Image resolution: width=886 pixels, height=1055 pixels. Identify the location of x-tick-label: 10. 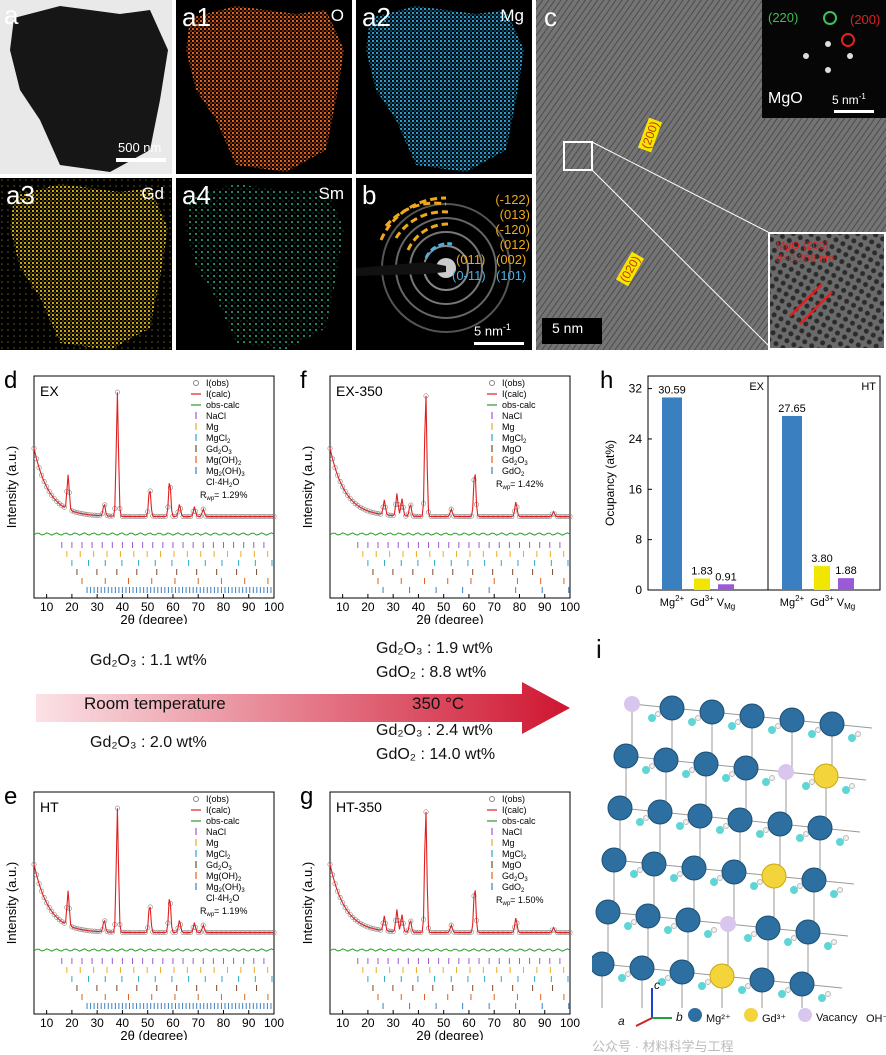
(343, 607).